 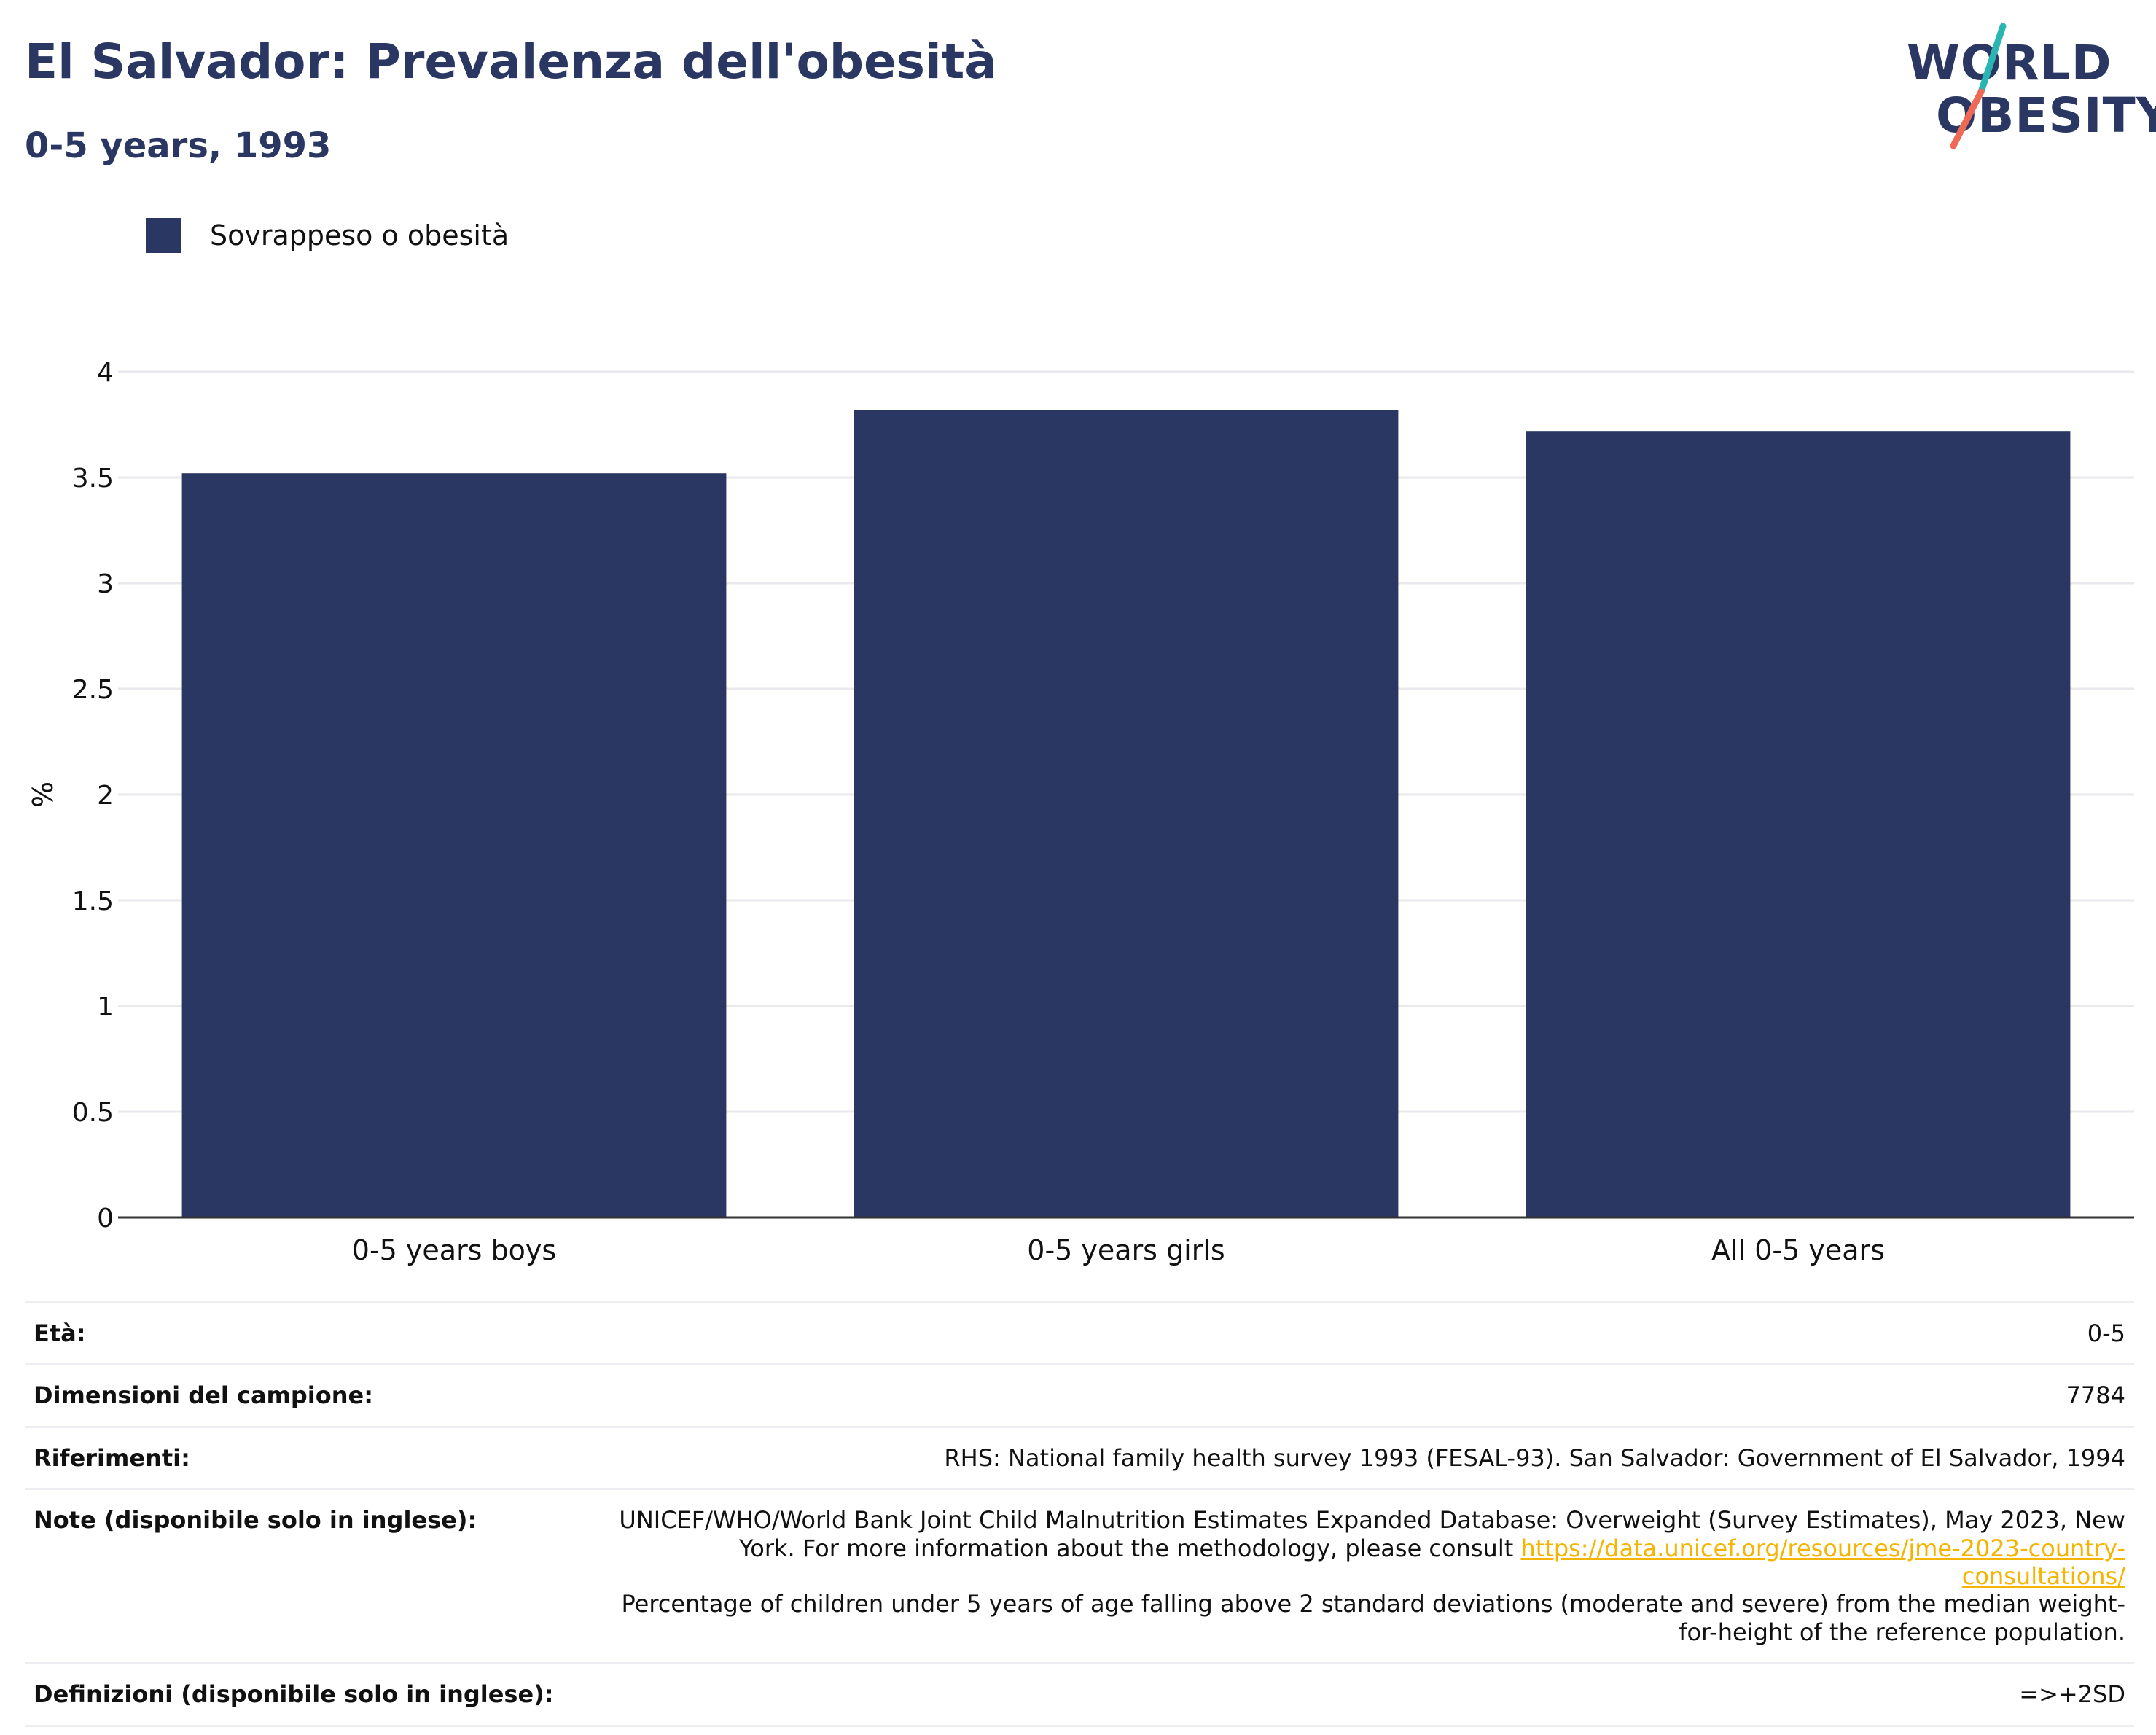 What do you see at coordinates (360, 235) in the screenshot?
I see `legend-label: Sovrappeso o obesità` at bounding box center [360, 235].